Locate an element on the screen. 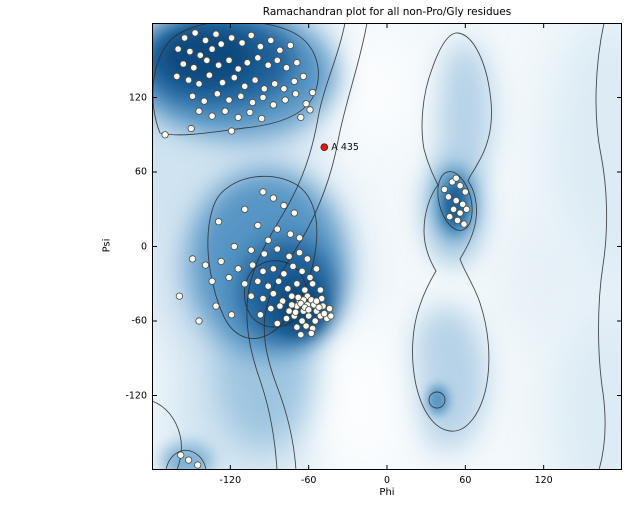  x-tick-label: -60 is located at coordinates (308, 480).